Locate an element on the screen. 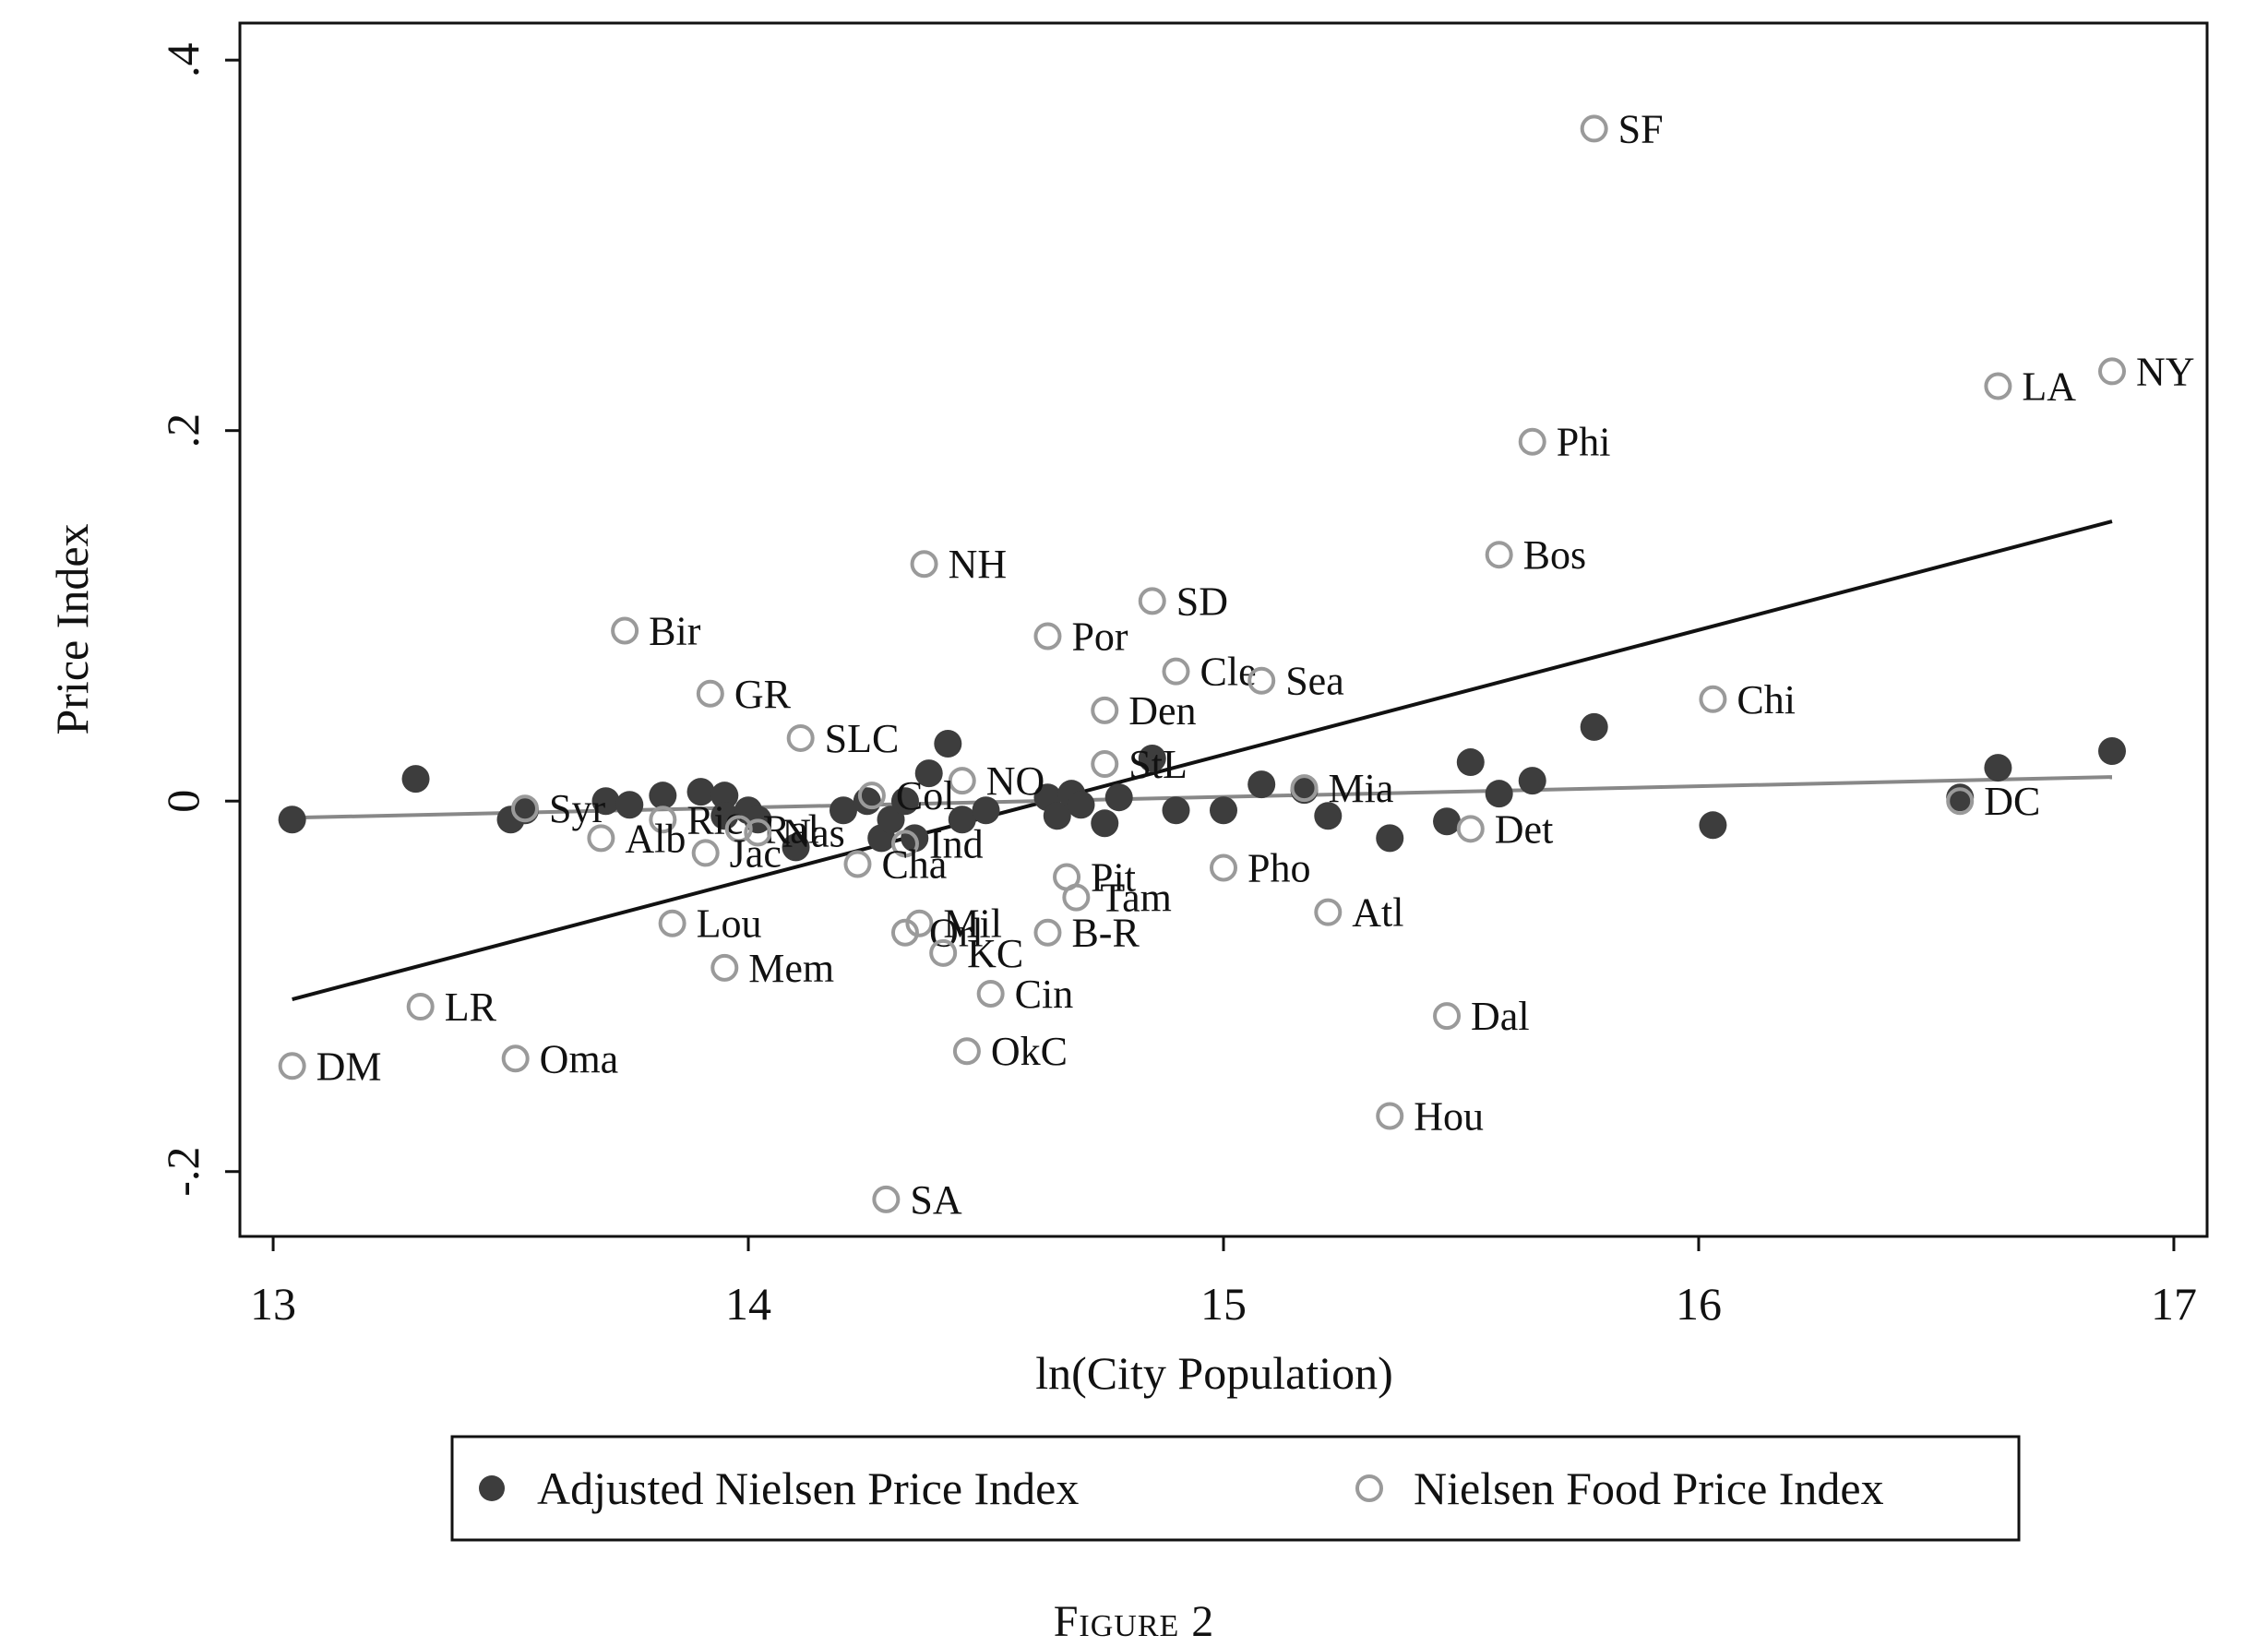  y-axis: -.2 0 .2 .4 is located at coordinates (198, 619).